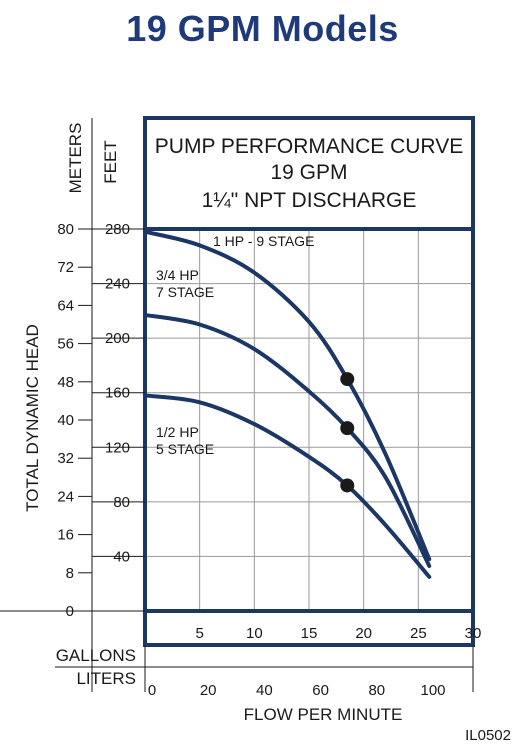 Image resolution: width=525 pixels, height=748 pixels. Describe the element at coordinates (65, 344) in the screenshot. I see `meters-tick-label: 56` at that location.